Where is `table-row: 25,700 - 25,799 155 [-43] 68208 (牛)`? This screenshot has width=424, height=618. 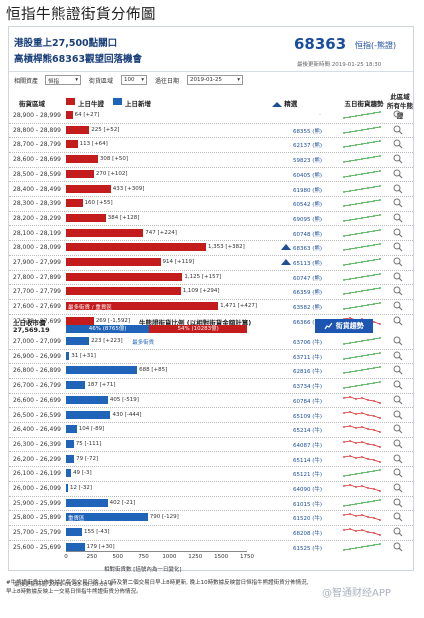
table-row: 25,700 - 25,799 155 [-43] 68208 (牛) is located at coordinates (211, 532).